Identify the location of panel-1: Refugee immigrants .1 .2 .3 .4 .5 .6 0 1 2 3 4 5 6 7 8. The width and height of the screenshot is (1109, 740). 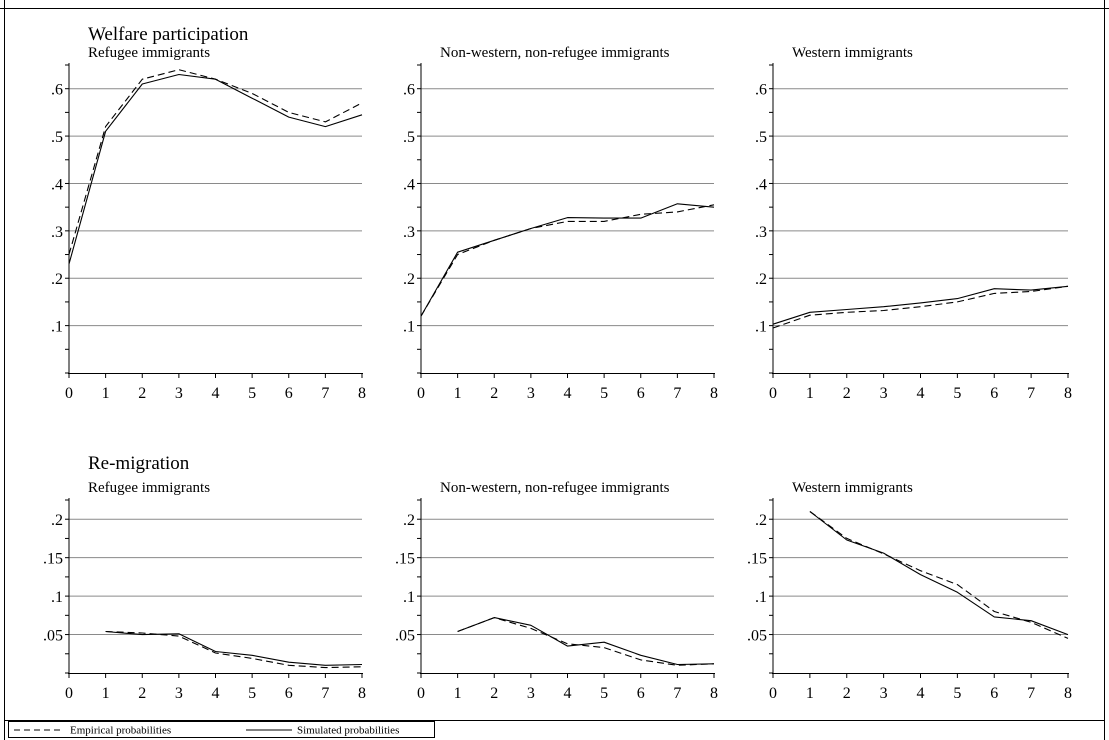
(208, 223).